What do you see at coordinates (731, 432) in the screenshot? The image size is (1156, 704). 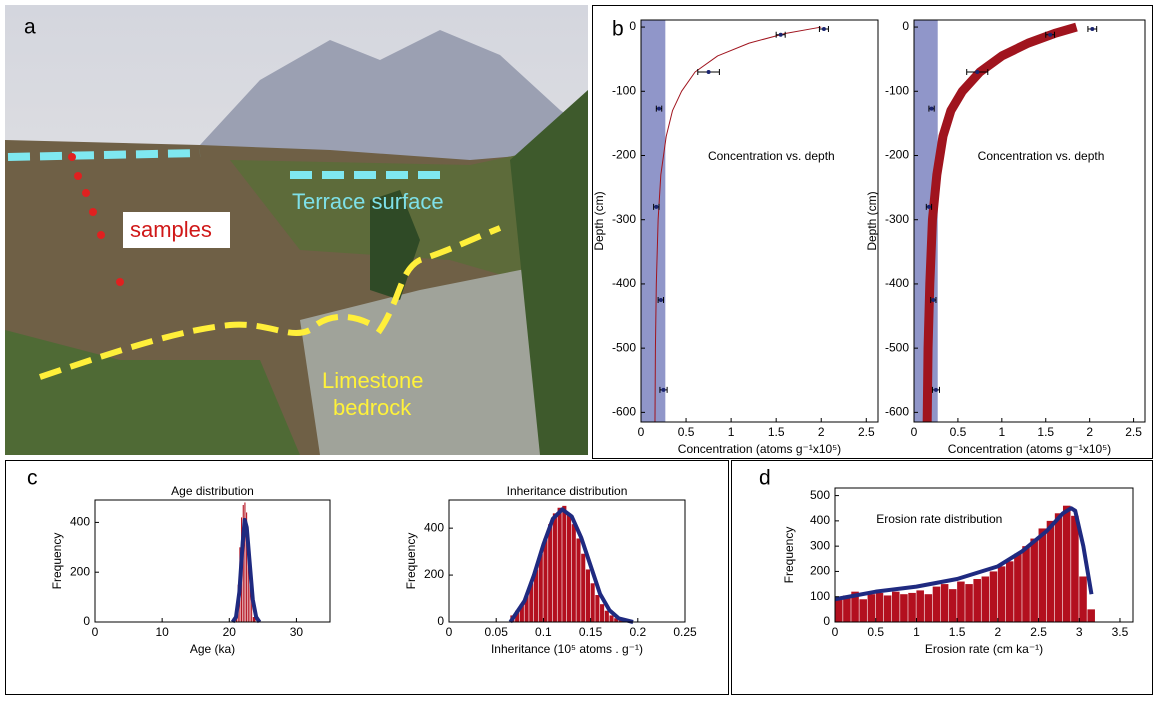 I see `x-tick-label: 1` at bounding box center [731, 432].